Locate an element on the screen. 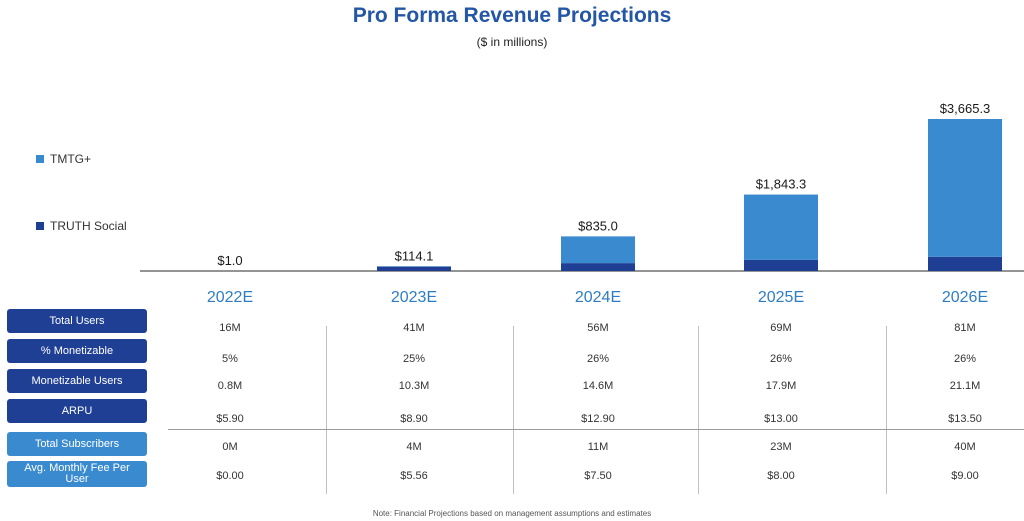  row-label-4: Total Subscribers is located at coordinates (77, 444).